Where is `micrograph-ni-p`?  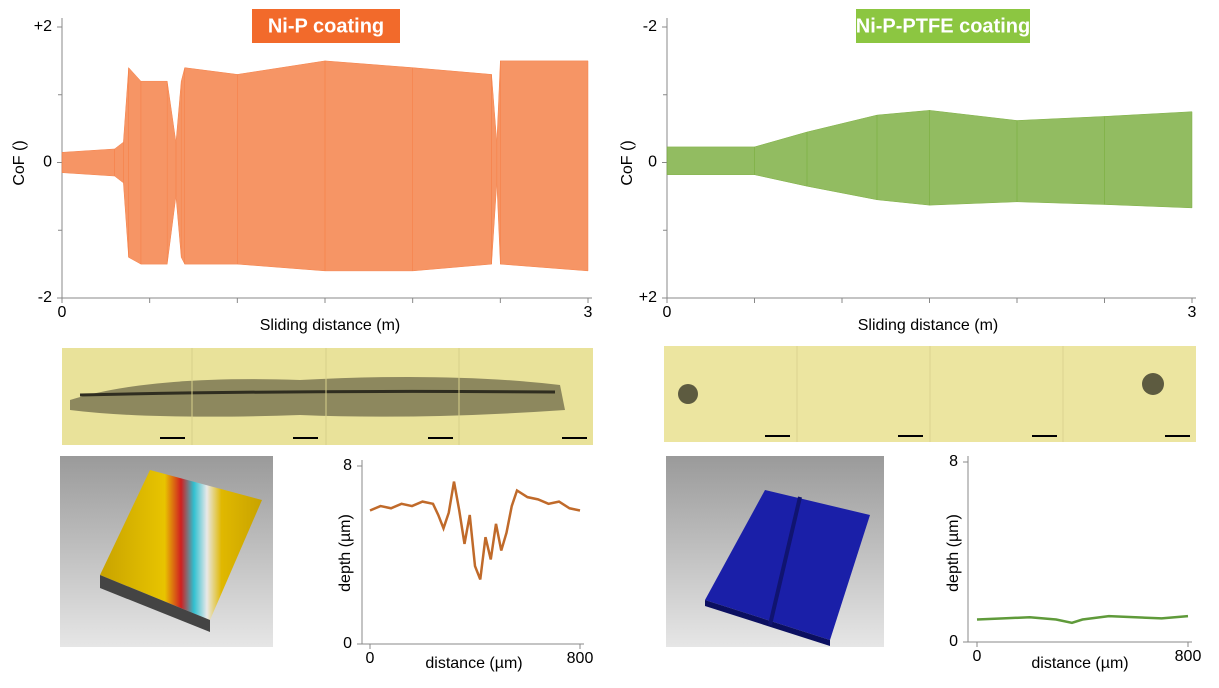
micrograph-ni-p is located at coordinates (327, 396).